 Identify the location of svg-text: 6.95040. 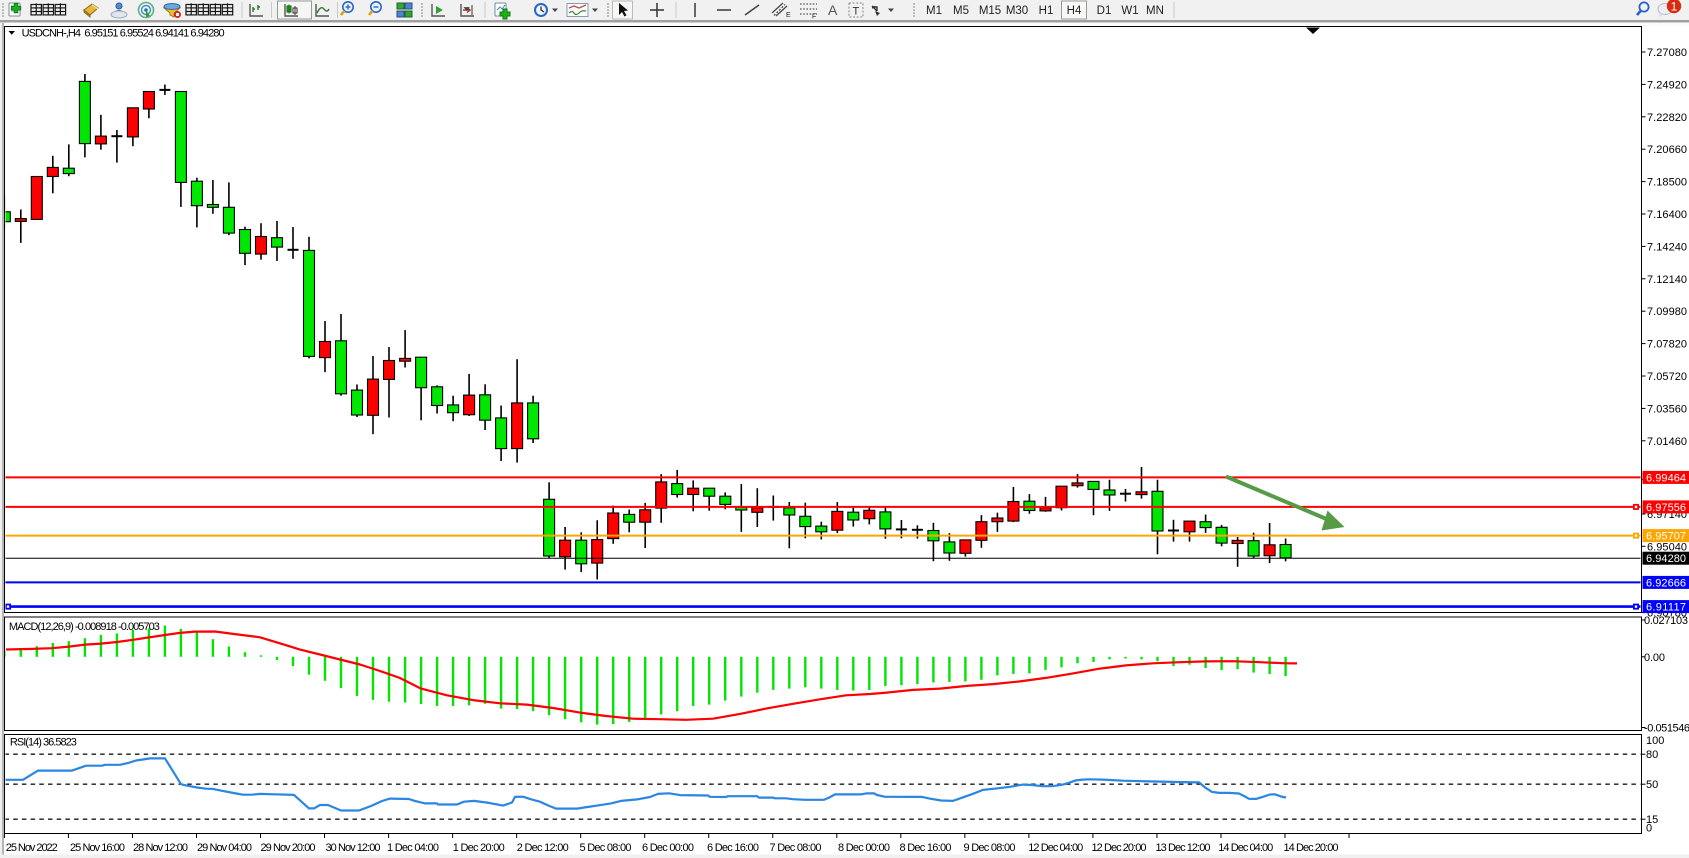
(1667, 547).